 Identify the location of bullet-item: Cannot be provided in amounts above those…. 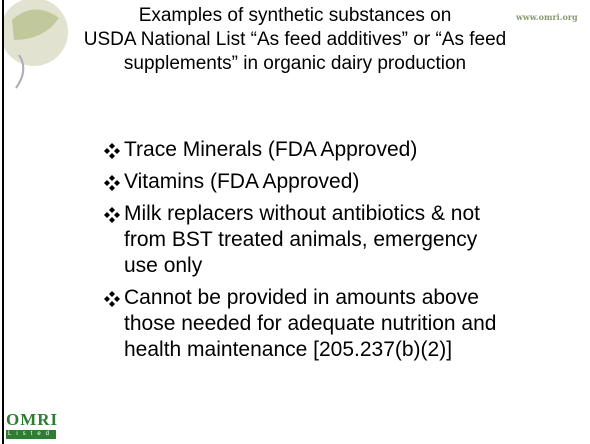
(300, 324).